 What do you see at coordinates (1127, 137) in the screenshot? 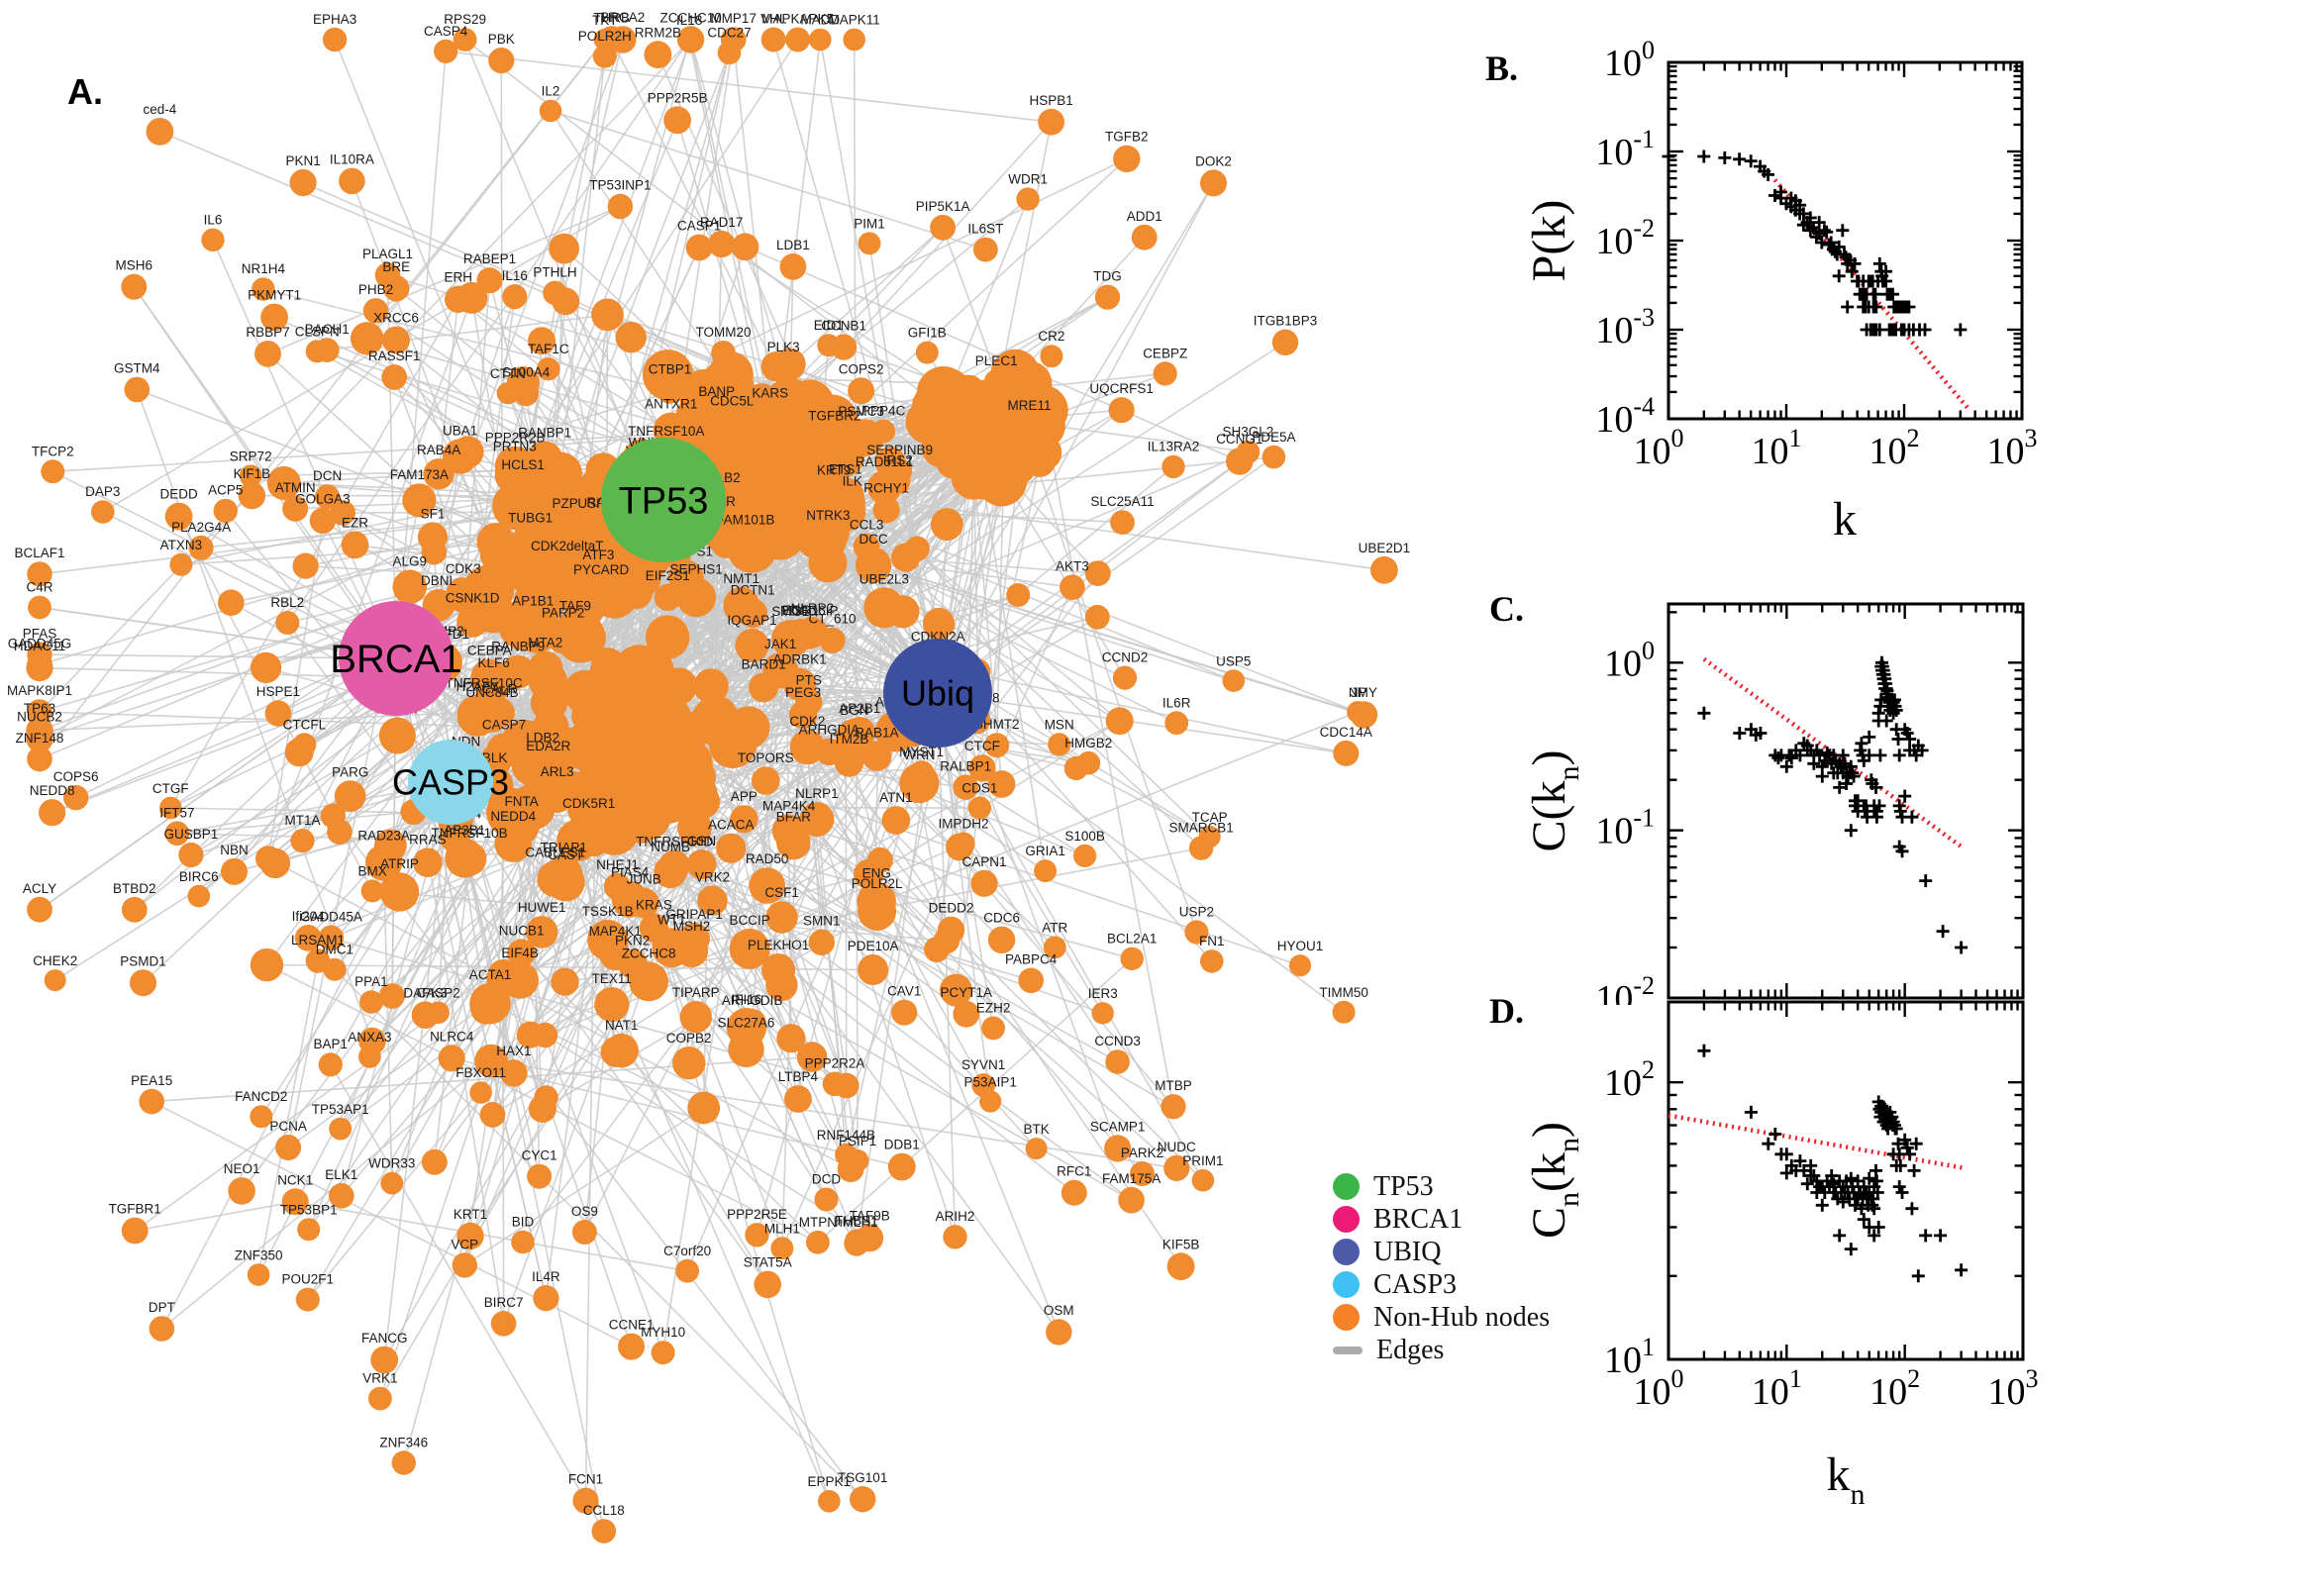
I see `network-node-label: TGFB2` at bounding box center [1127, 137].